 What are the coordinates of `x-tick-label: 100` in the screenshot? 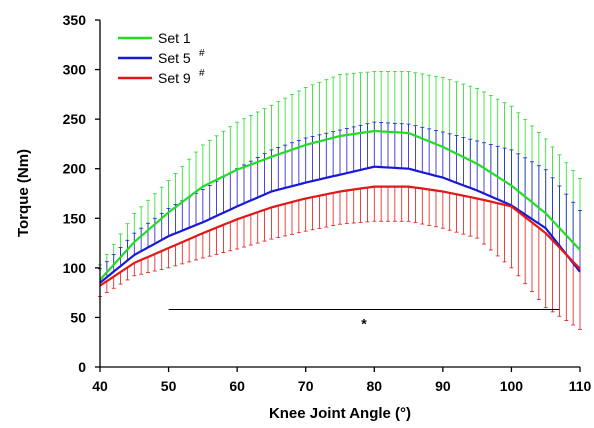 It's located at (512, 386).